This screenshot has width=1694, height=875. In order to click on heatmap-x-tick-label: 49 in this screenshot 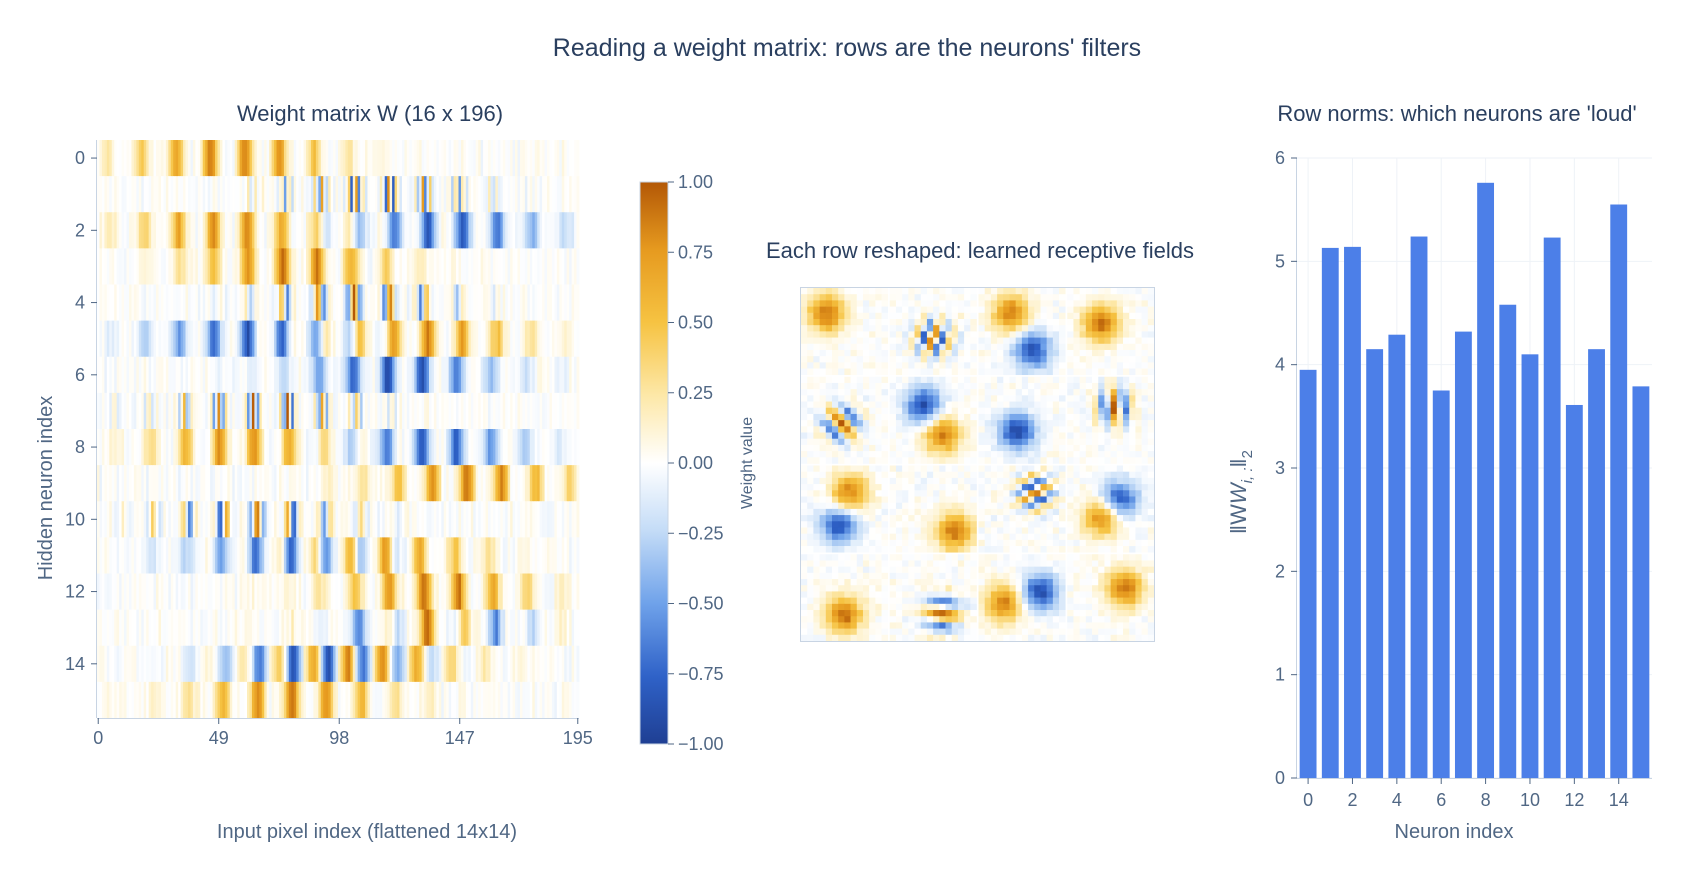, I will do `click(219, 738)`.